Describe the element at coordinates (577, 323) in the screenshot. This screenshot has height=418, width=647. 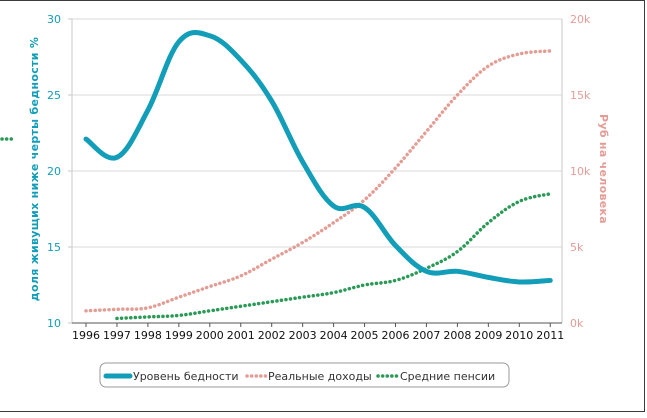
I see `y-right-tick-label: 0k` at that location.